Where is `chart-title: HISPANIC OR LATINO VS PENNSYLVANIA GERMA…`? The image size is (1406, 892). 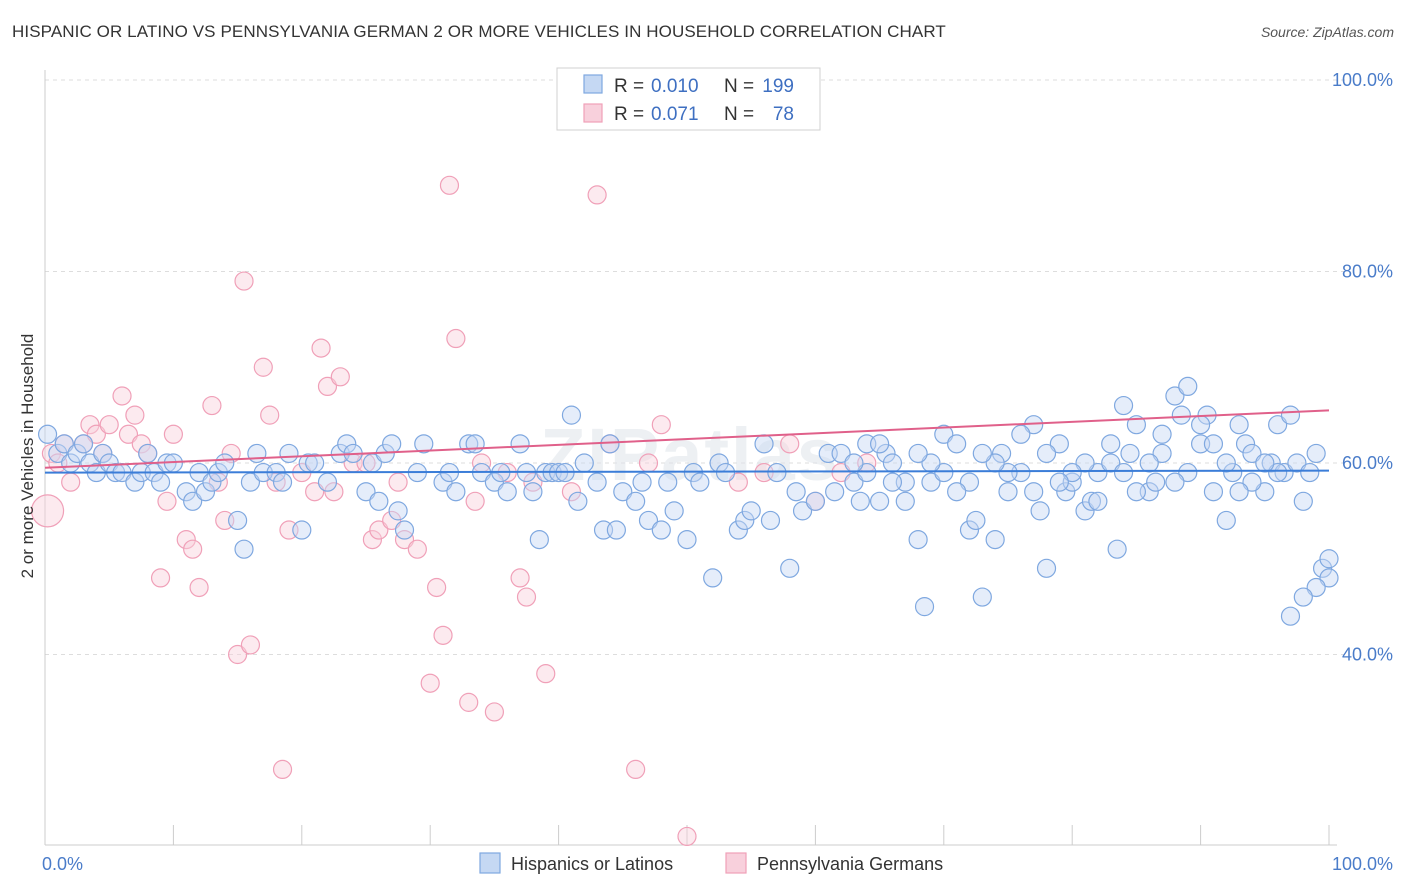
chart-title: HISPANIC OR LATINO VS PENNSYLVANIA GERMA… is located at coordinates (479, 31).